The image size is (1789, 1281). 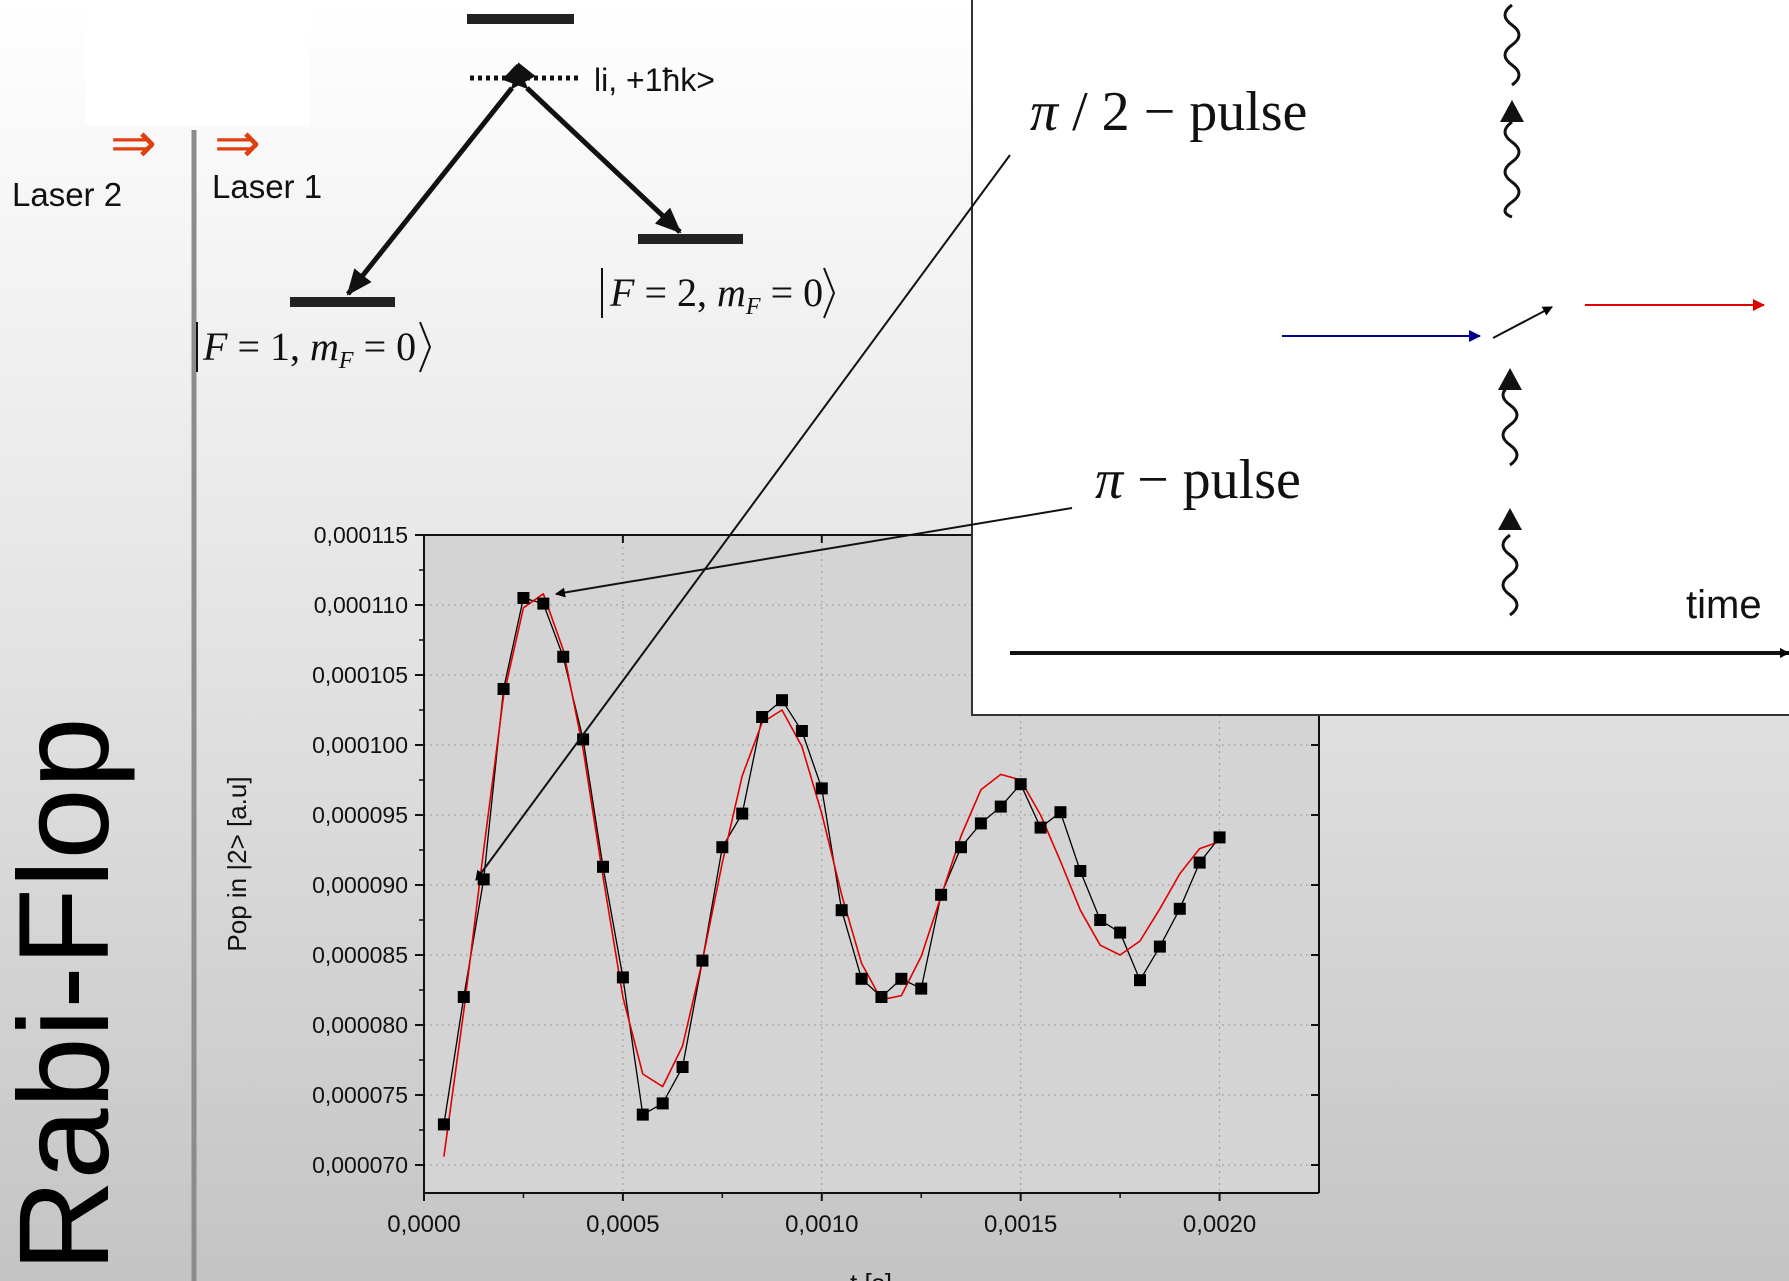 What do you see at coordinates (360, 745) in the screenshot?
I see `y-tick-label: 0,000100` at bounding box center [360, 745].